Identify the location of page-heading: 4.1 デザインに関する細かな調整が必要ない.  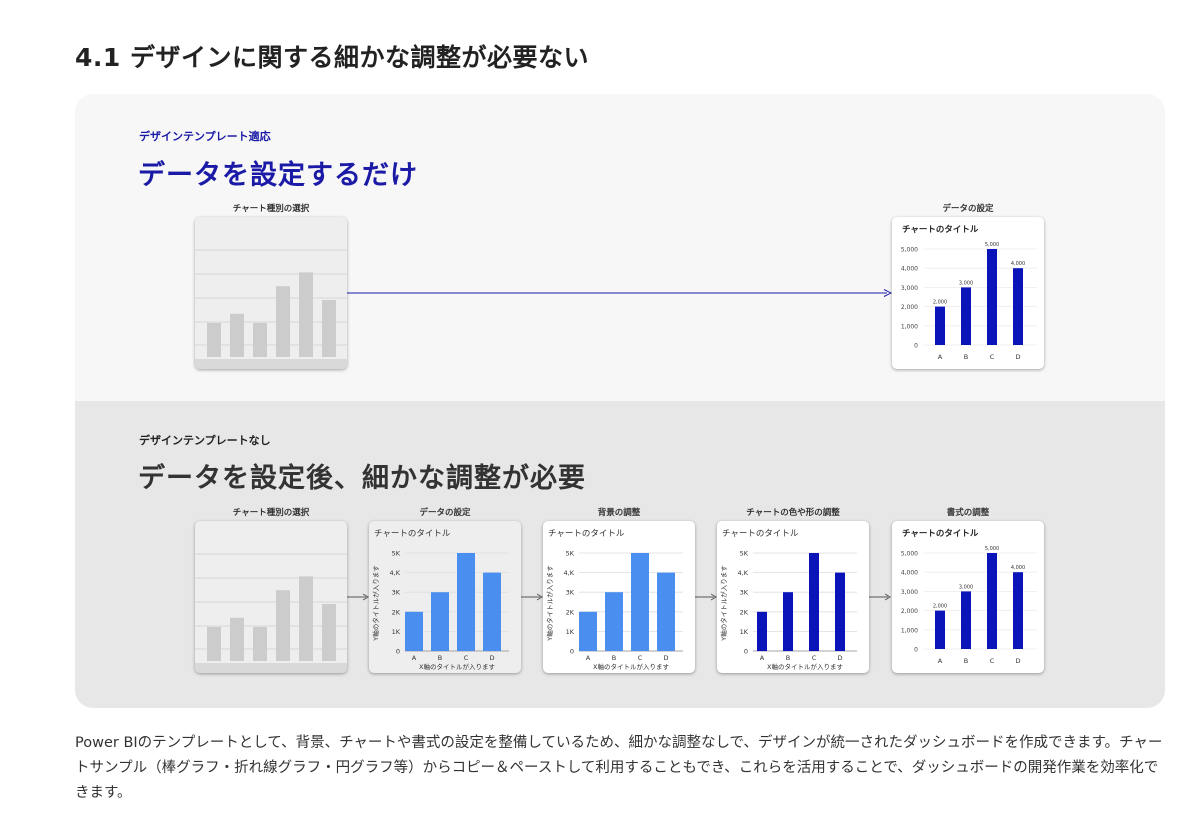
(332, 57).